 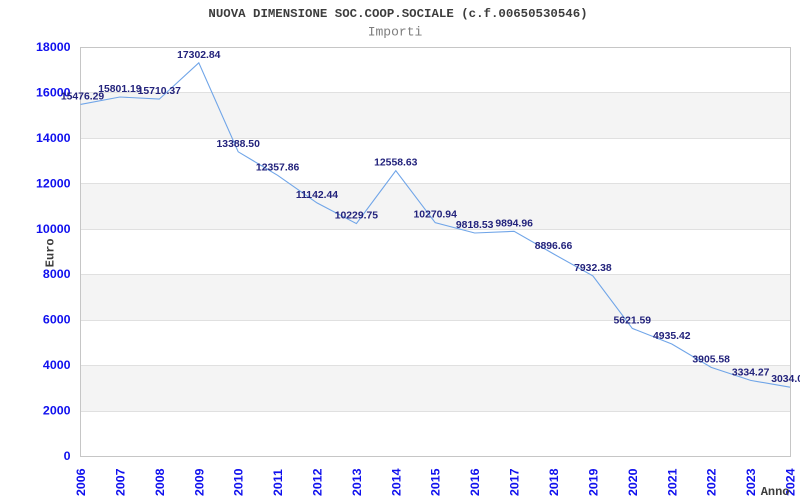 I want to click on svg-text: 2014, so click(x=396, y=482).